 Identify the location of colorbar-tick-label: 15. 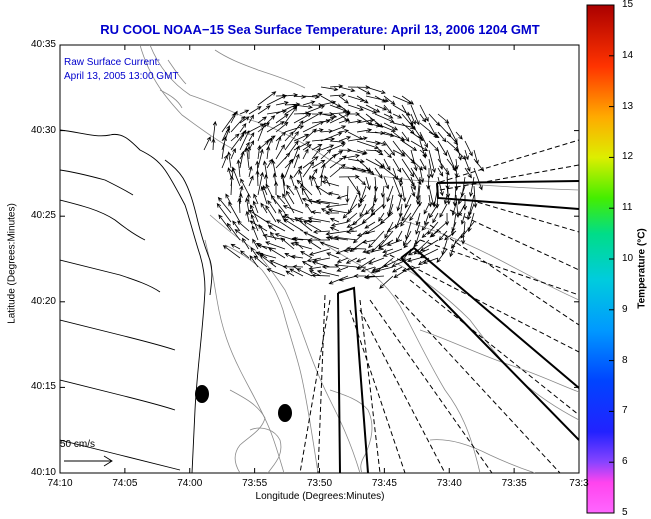
(628, 5).